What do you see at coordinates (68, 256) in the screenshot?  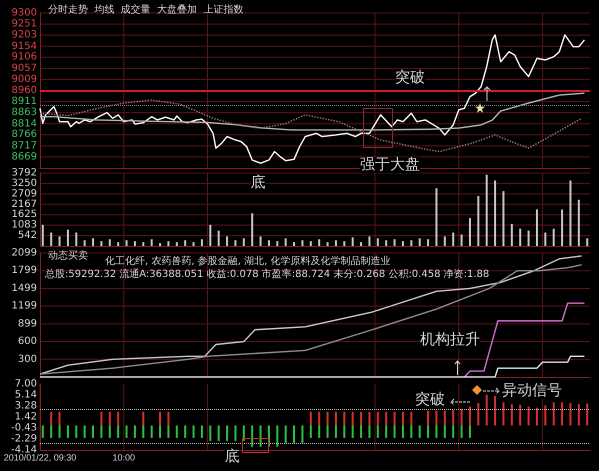 I see `chart-title: 动态买卖` at bounding box center [68, 256].